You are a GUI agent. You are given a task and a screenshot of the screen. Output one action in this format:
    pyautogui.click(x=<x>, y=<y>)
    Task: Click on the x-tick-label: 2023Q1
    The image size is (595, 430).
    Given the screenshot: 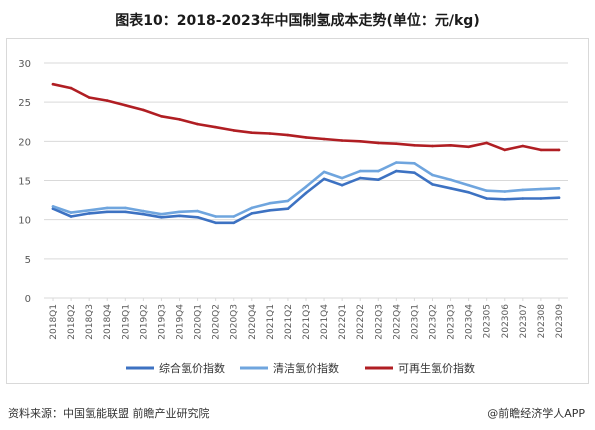 What is the action you would take?
    pyautogui.click(x=415, y=322)
    